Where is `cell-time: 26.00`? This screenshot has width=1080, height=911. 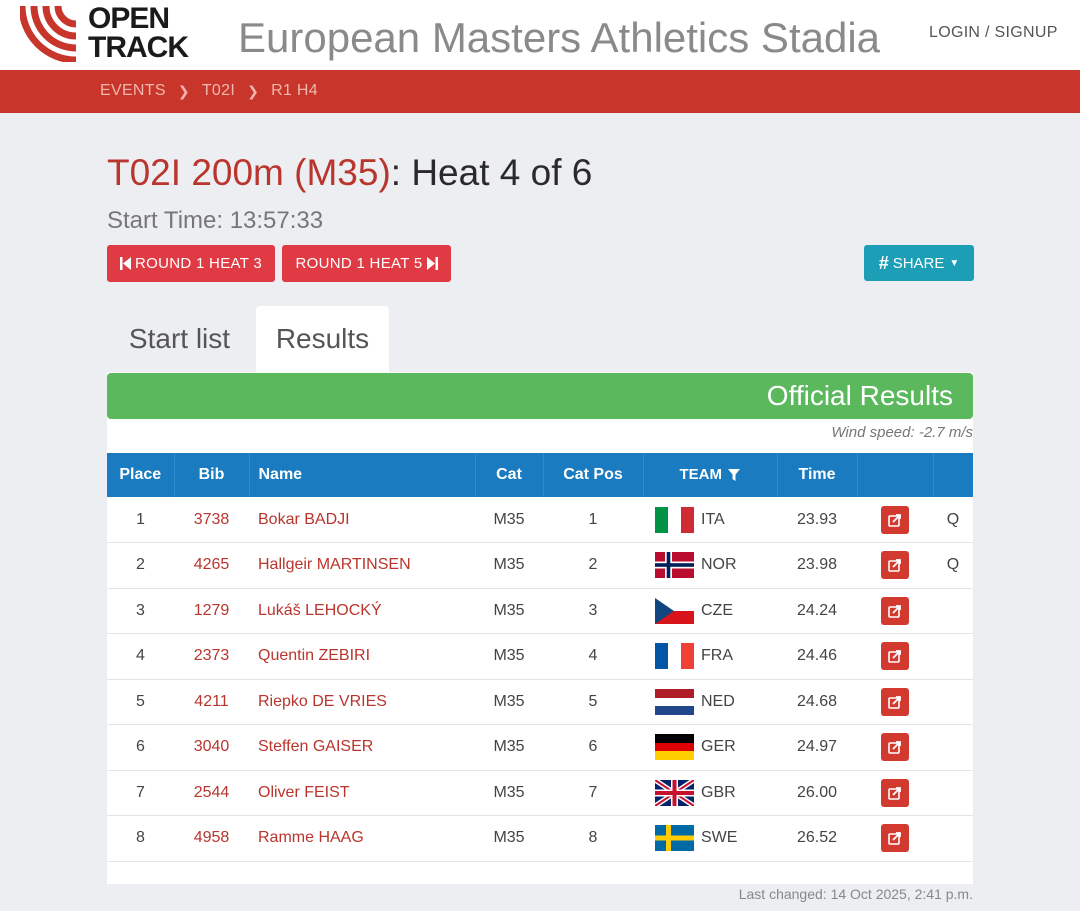 cell-time: 26.00 is located at coordinates (817, 792).